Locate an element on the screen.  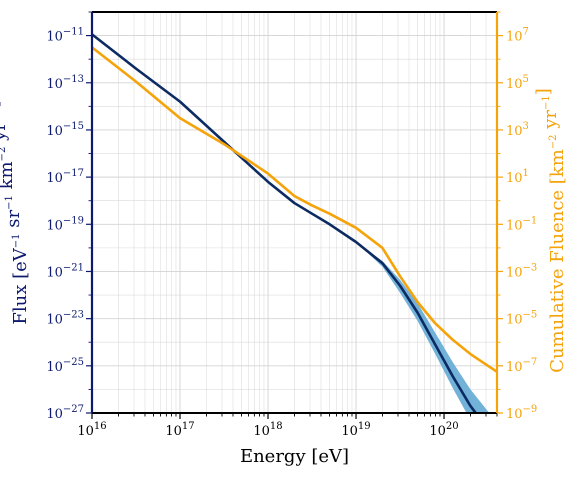
right-tick-label: 10⁻⁵ is located at coordinates (521, 319).